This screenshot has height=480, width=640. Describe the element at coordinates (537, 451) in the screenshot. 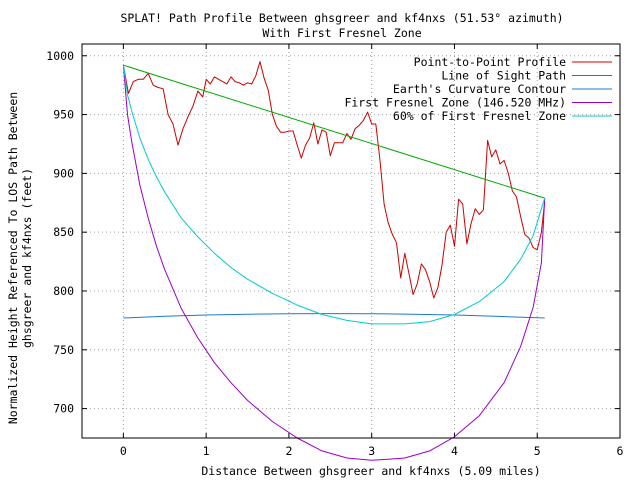

I see `x-tick-label: 5` at that location.